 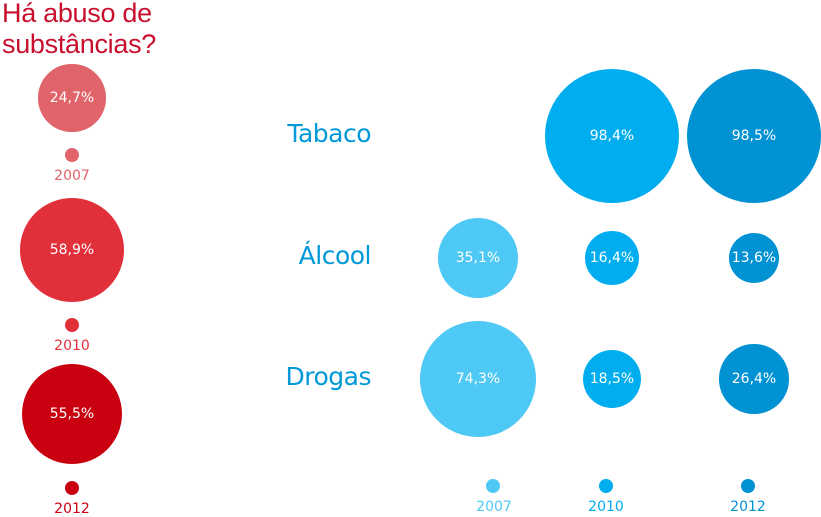 I want to click on bubble-tabaco-2012: 98,5%, so click(x=754, y=136).